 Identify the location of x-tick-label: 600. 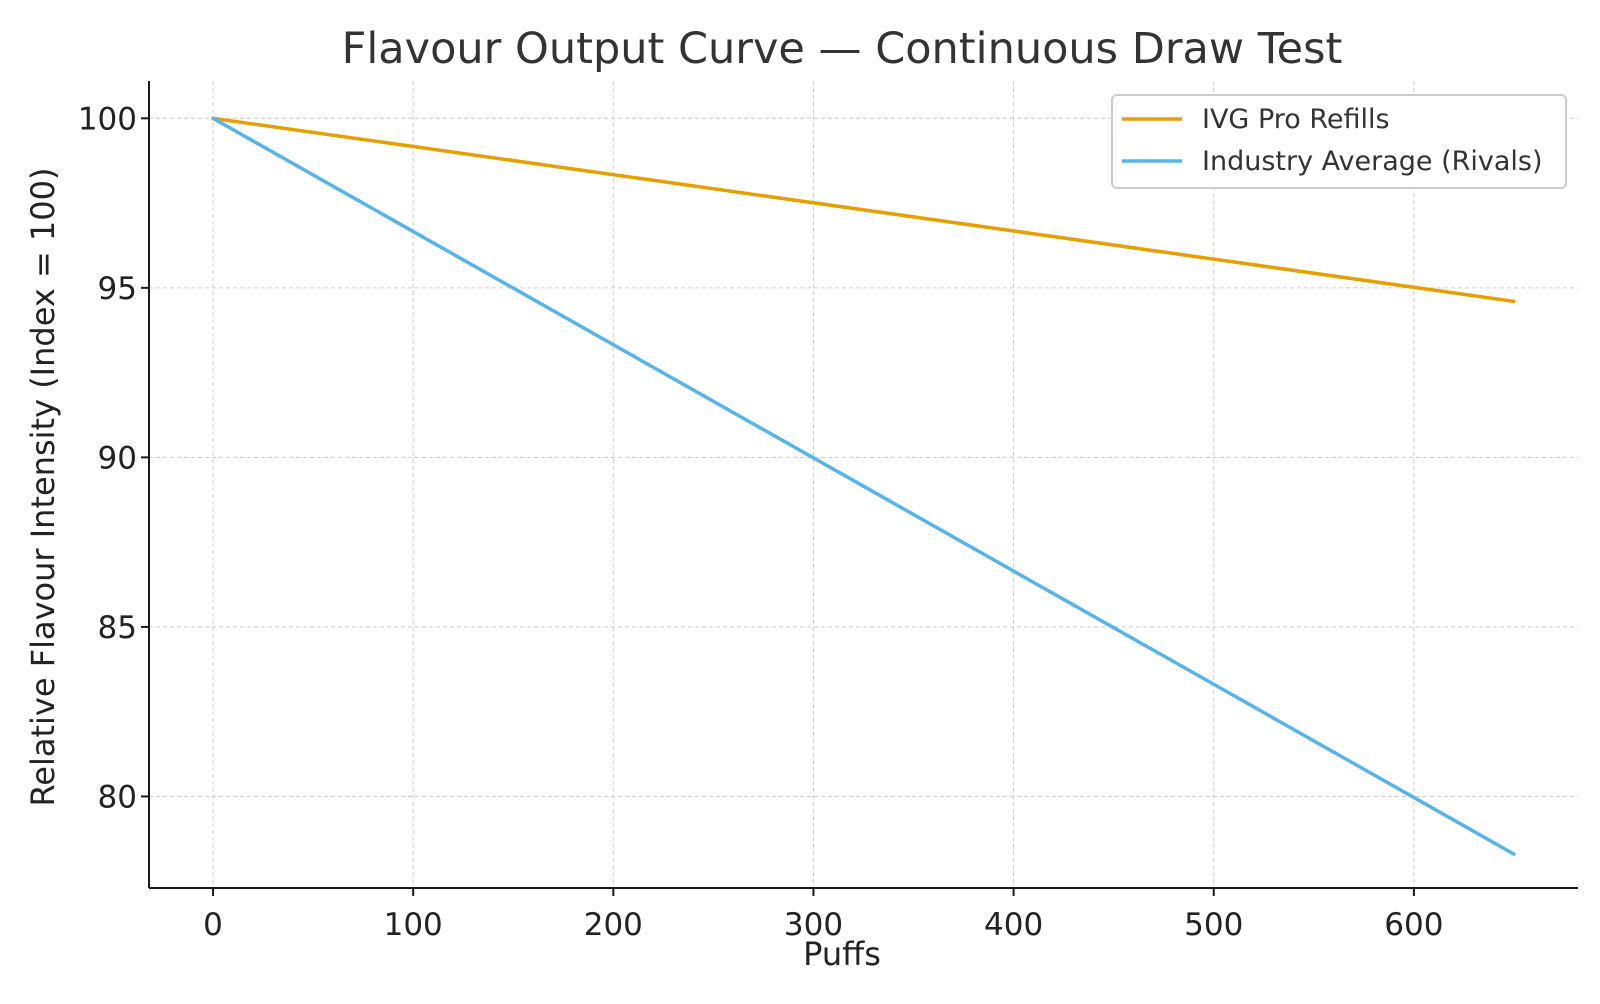
(1413, 925).